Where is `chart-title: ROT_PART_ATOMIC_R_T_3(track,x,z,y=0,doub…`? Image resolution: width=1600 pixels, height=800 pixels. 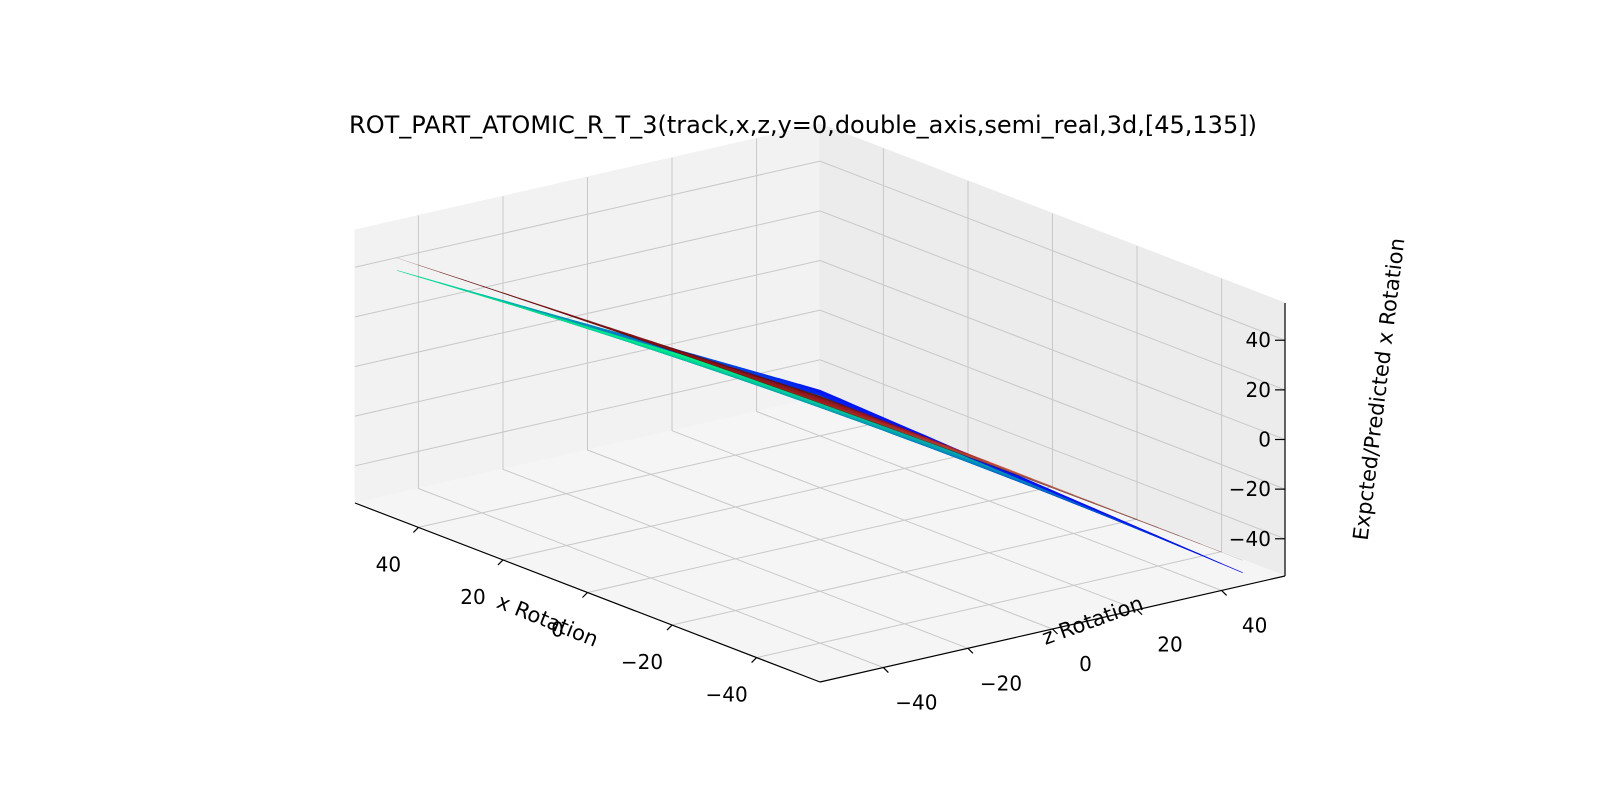
chart-title: ROT_PART_ATOMIC_R_T_3(track,x,z,y=0,doub… is located at coordinates (803, 125).